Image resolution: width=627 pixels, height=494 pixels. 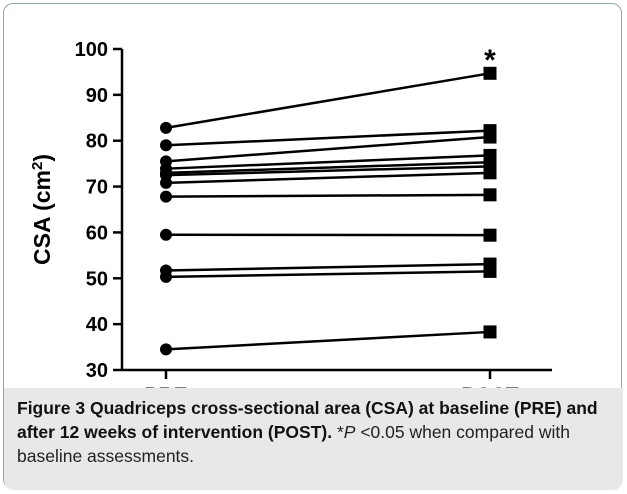 I want to click on x-tick-label: PRE, so click(x=165, y=386).